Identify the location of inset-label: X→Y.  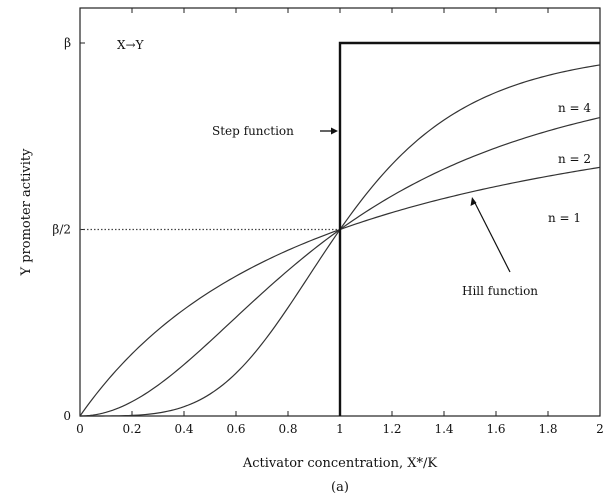
(131, 45).